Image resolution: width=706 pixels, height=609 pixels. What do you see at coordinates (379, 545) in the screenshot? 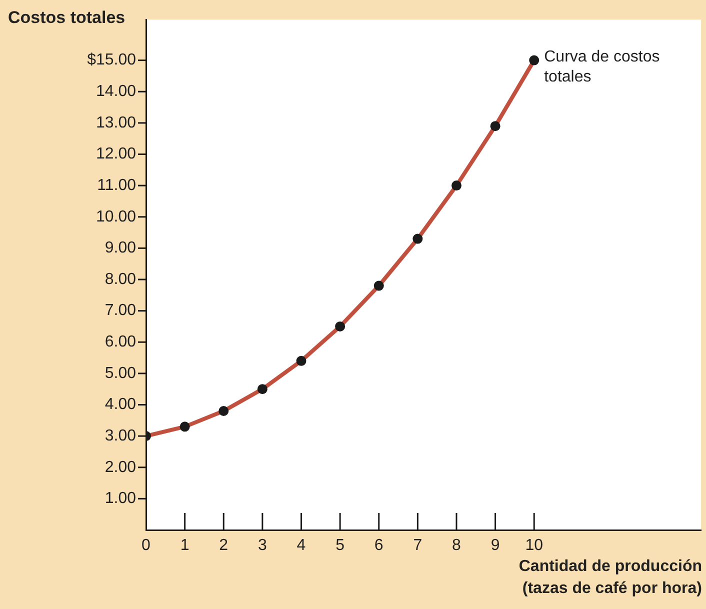
I see `x-tick-label: 6` at bounding box center [379, 545].